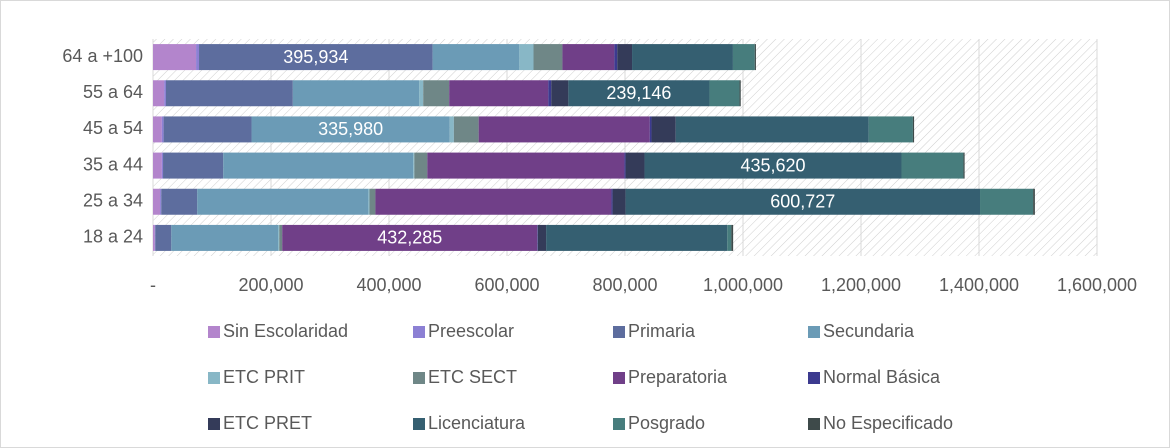 This screenshot has width=1170, height=448. Describe the element at coordinates (267, 423) in the screenshot. I see `legend-label: ETC PRET` at that location.